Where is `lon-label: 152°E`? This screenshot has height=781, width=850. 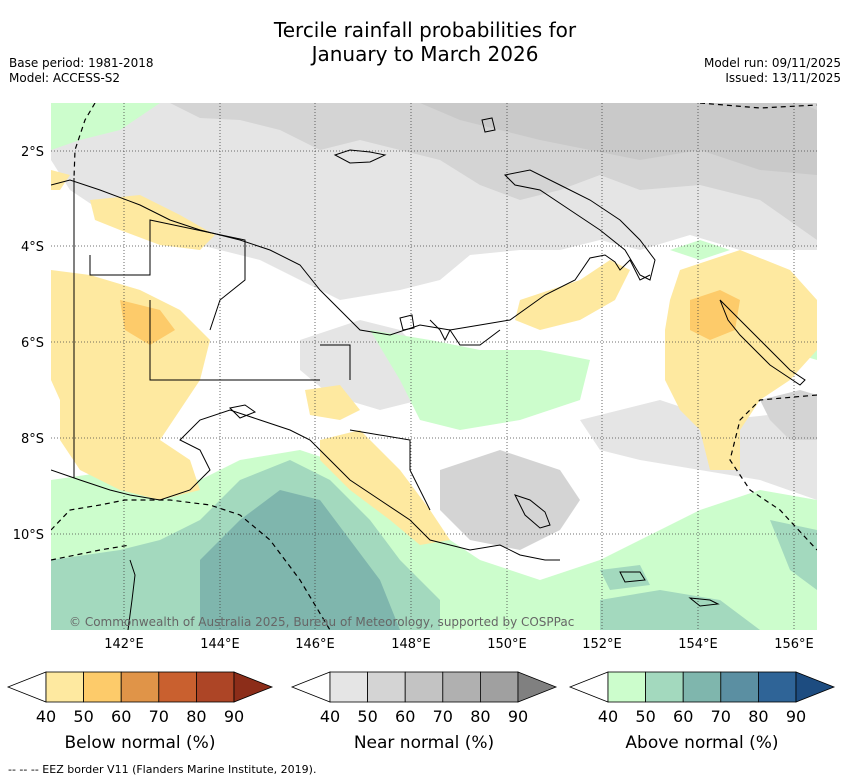
lon-label: 152°E is located at coordinates (602, 644).